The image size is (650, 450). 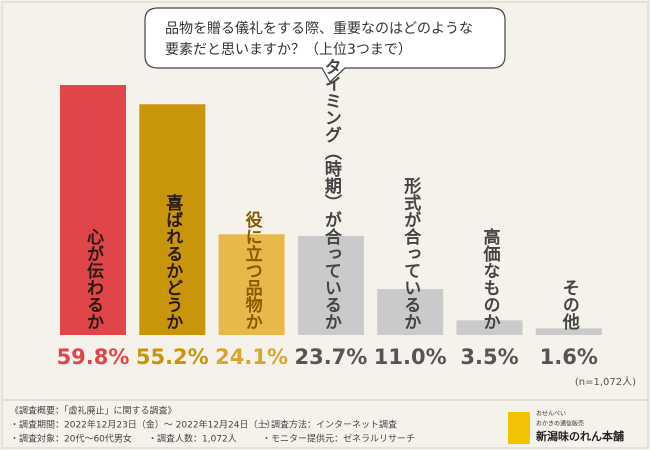 What do you see at coordinates (172, 357) in the screenshot?
I see `value-label: 55.2%` at bounding box center [172, 357].